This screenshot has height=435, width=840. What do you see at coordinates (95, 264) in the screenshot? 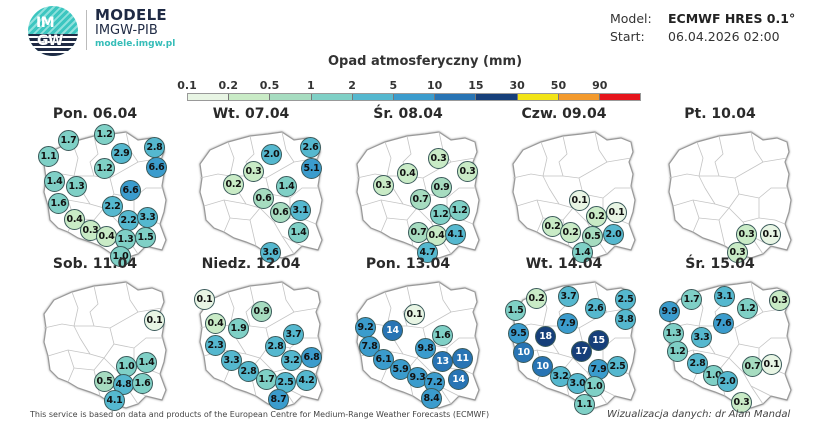
I see `day-title: Sob. 11.04` at bounding box center [95, 264].